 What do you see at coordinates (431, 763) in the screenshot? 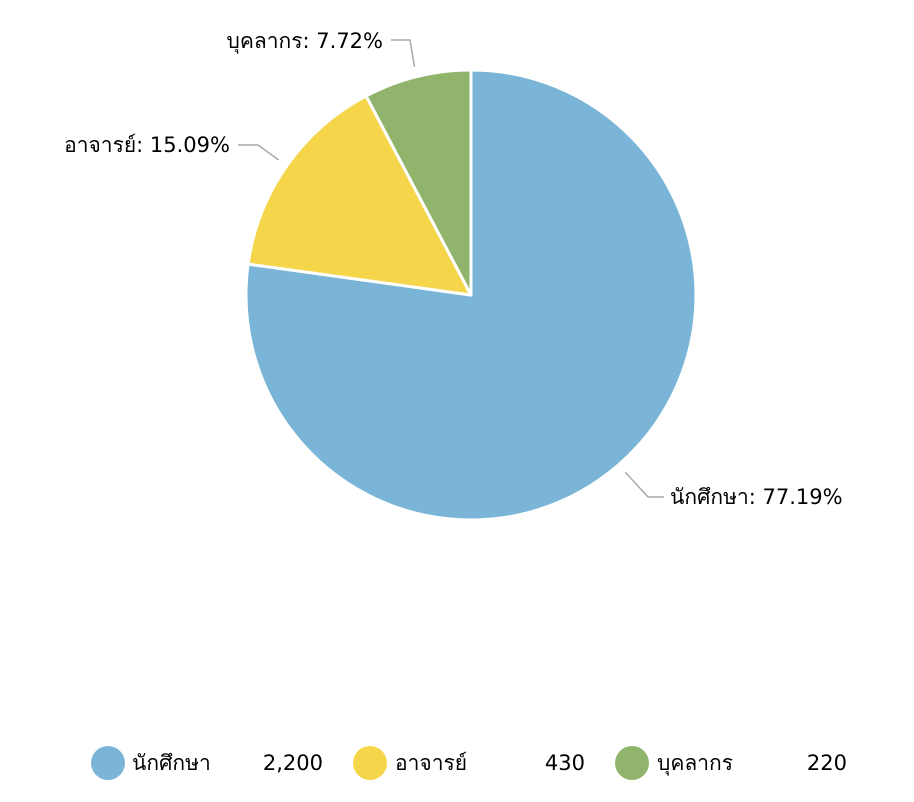
I see `legend-label-2: อาจารย์` at bounding box center [431, 763].